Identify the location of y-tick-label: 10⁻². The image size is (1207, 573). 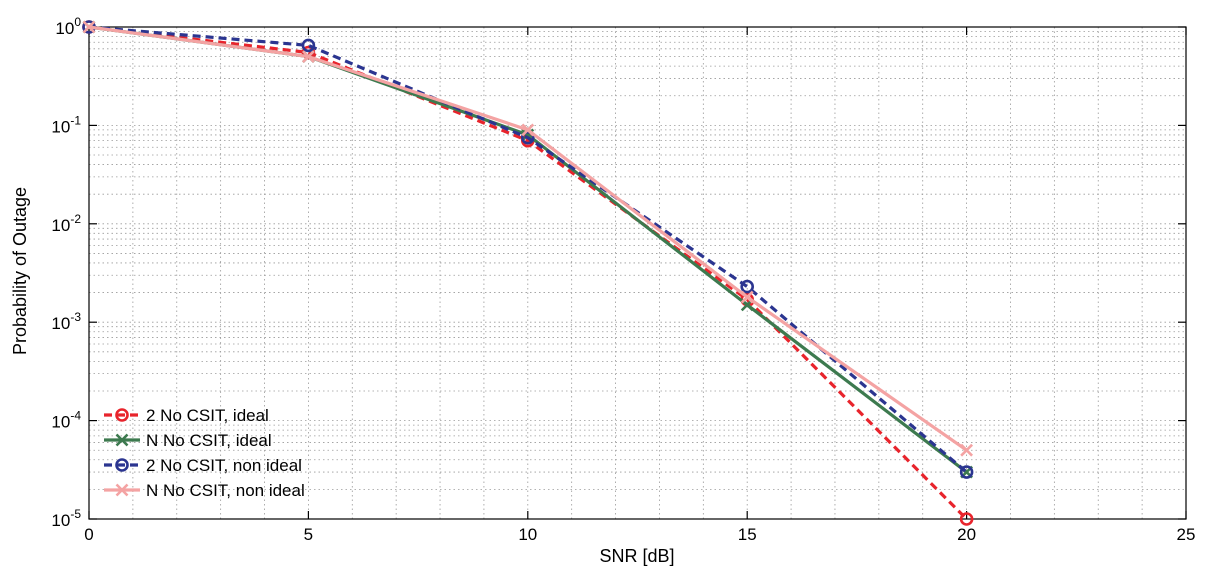
(66, 223).